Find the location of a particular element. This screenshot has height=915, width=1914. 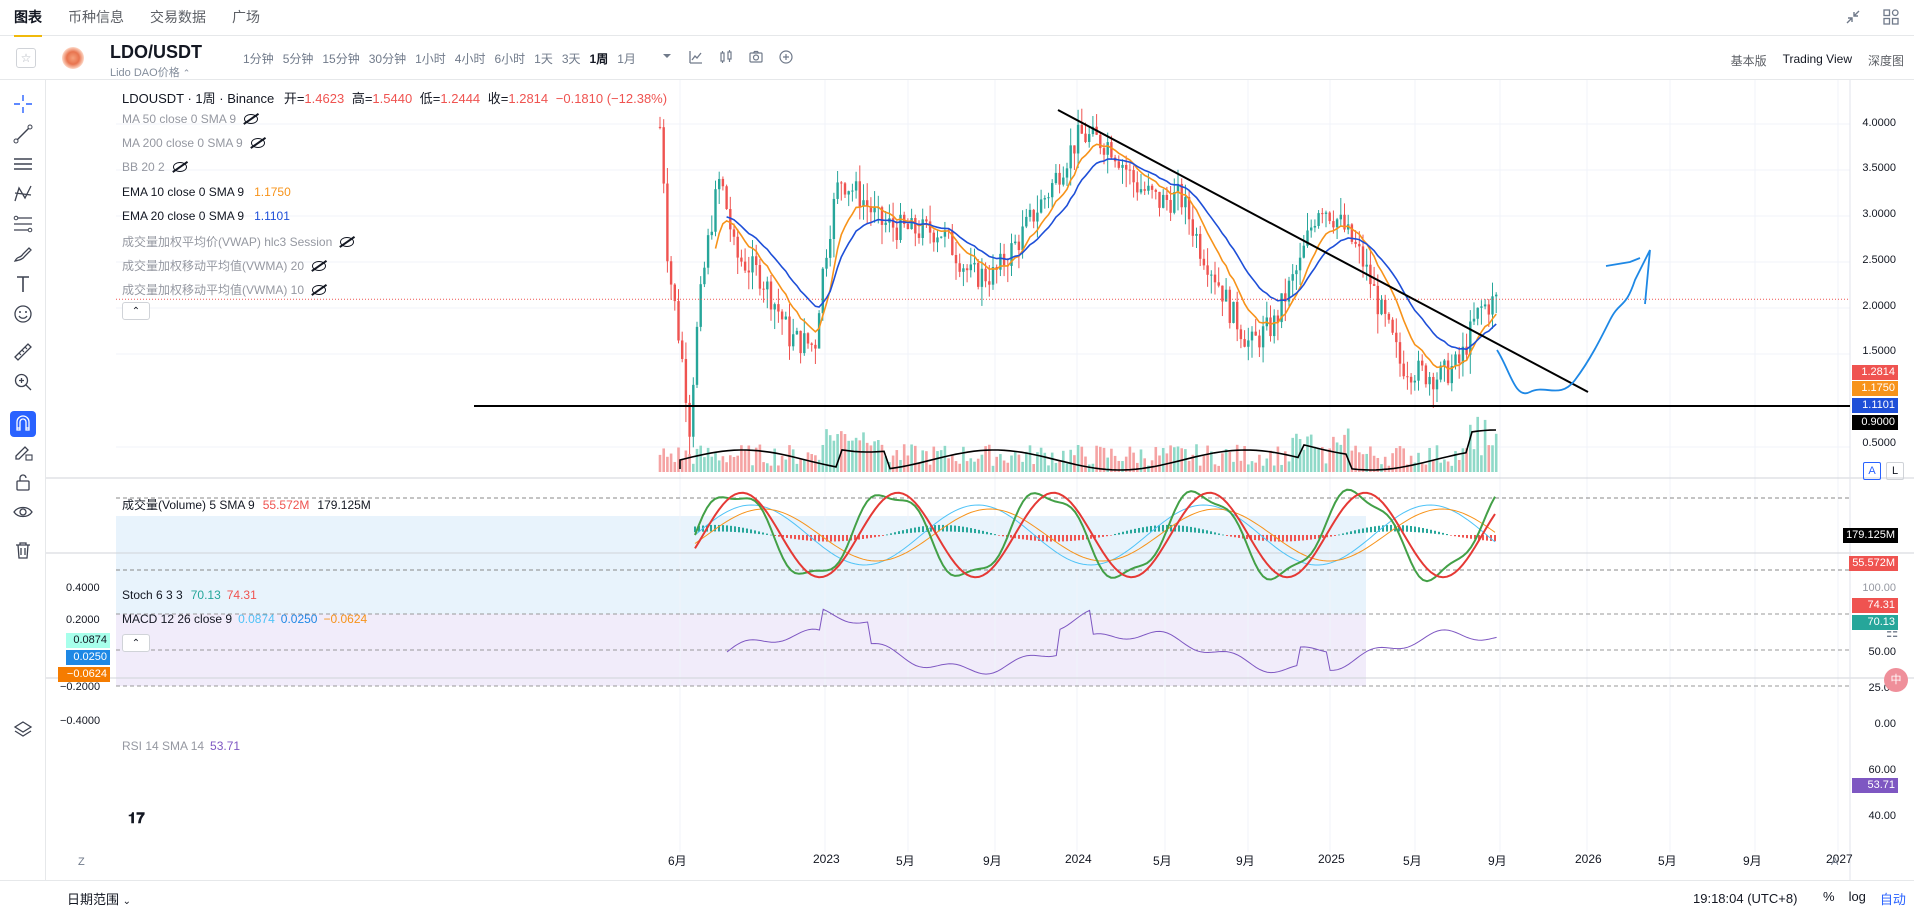

auto-fit-button: A is located at coordinates (1835, 862).